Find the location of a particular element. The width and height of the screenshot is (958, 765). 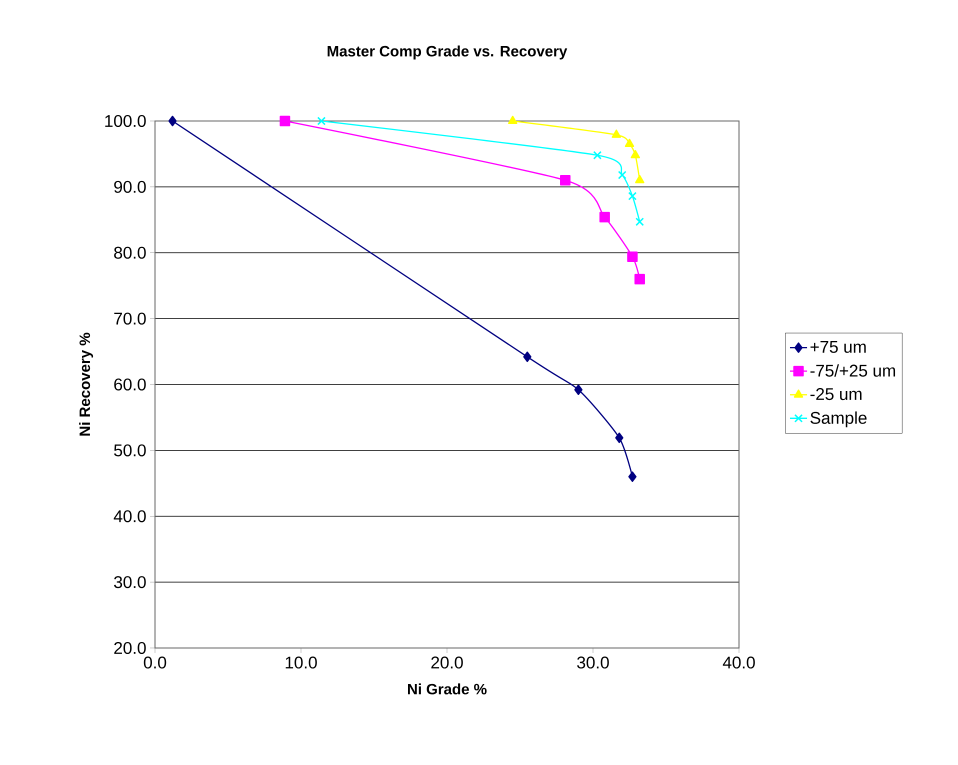

x-tick-label: 10.0 is located at coordinates (301, 662).